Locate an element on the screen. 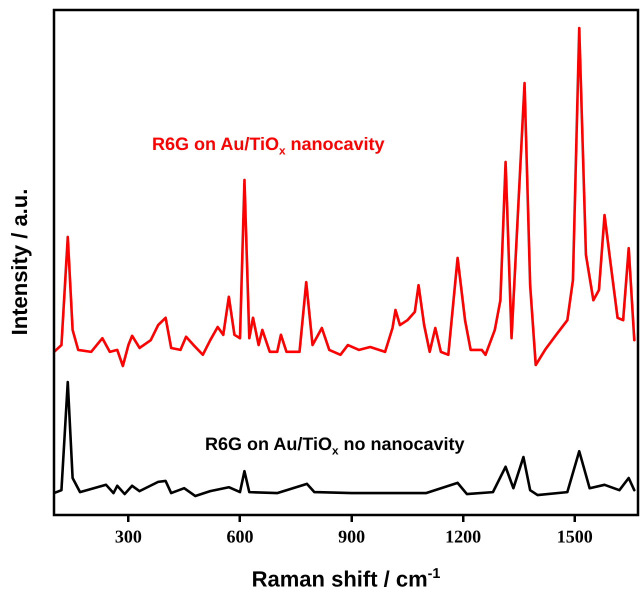 The image size is (641, 603). x-tick-label: 300 is located at coordinates (128, 536).